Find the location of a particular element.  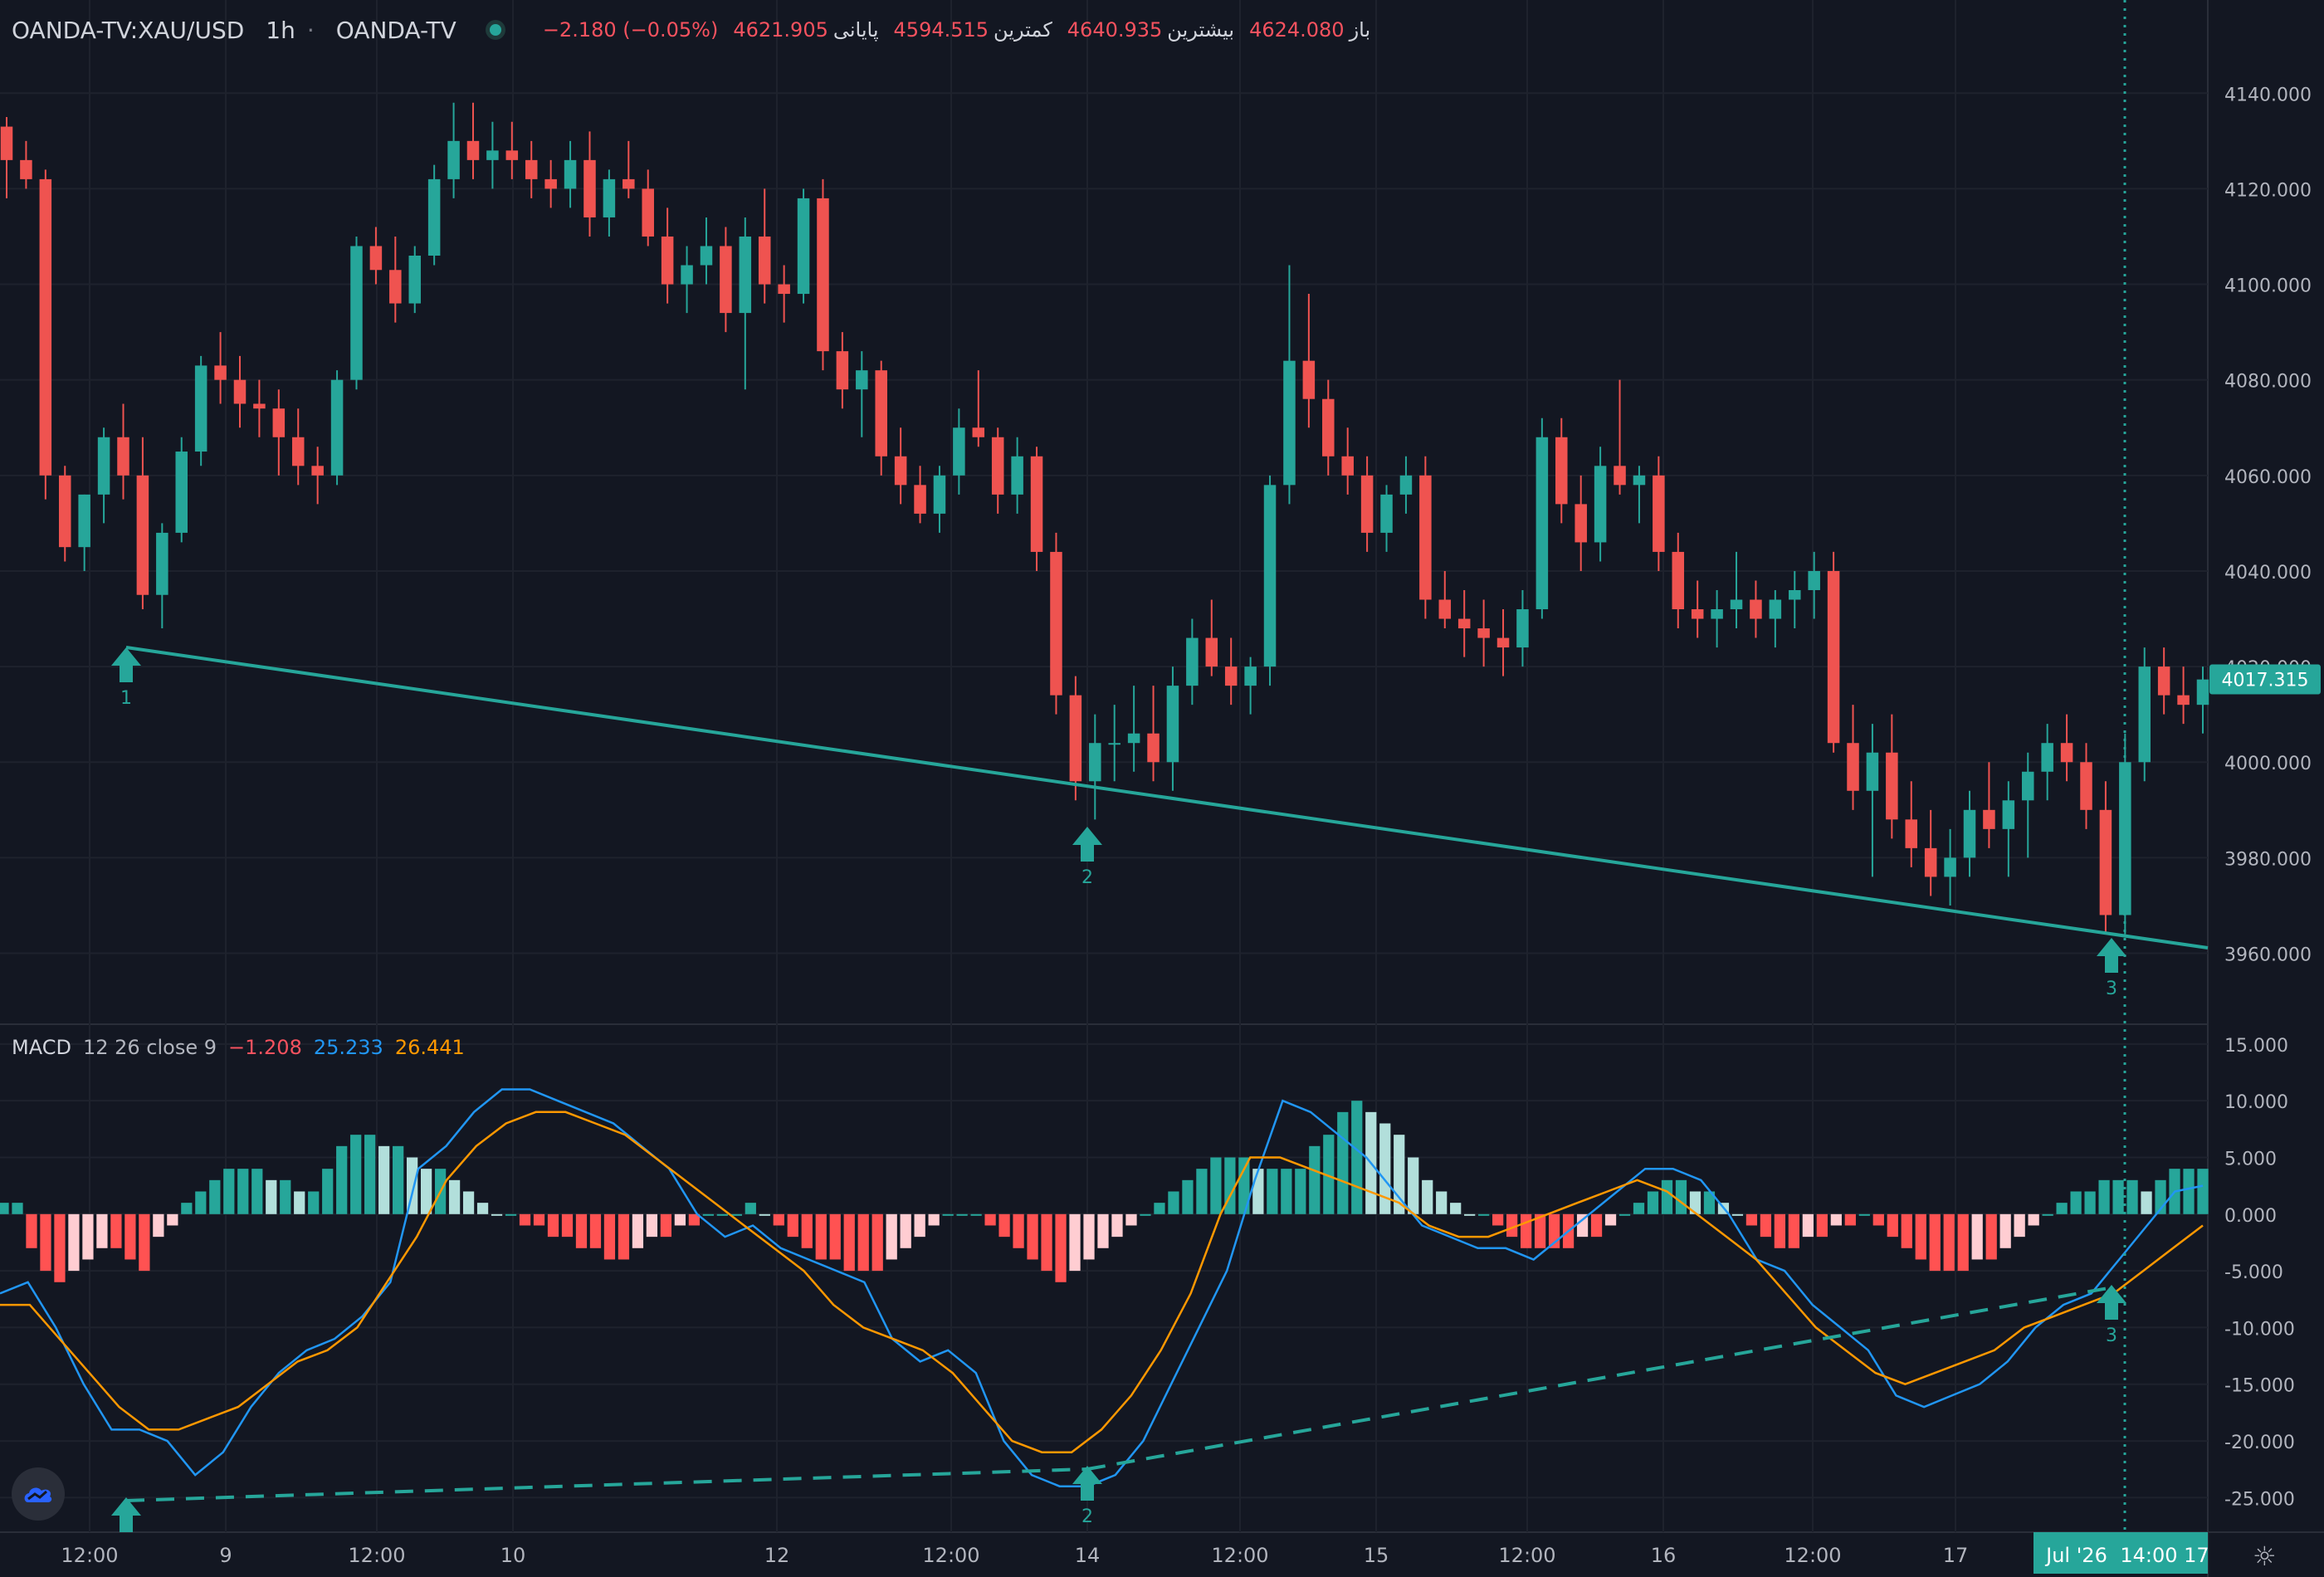

macd-legend: MACD 12 26 close 9 −1.208 25.233 26.441 is located at coordinates (239, 1047).